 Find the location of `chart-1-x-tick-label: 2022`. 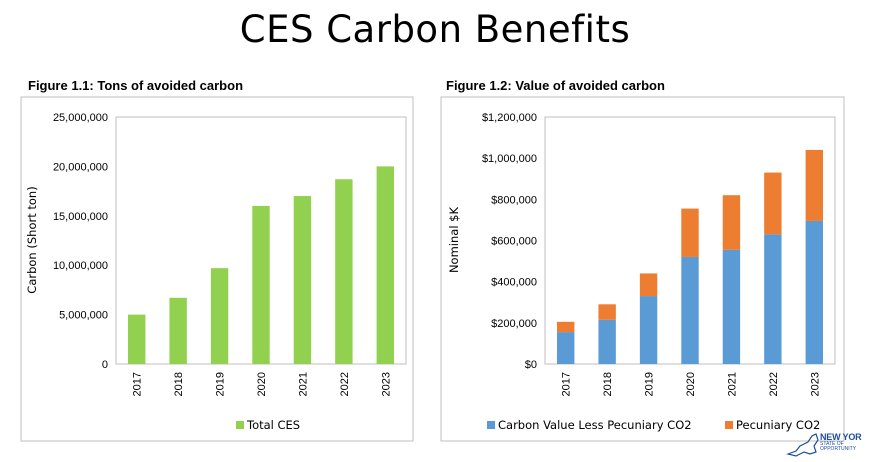

chart-1-x-tick-label: 2022 is located at coordinates (345, 384).